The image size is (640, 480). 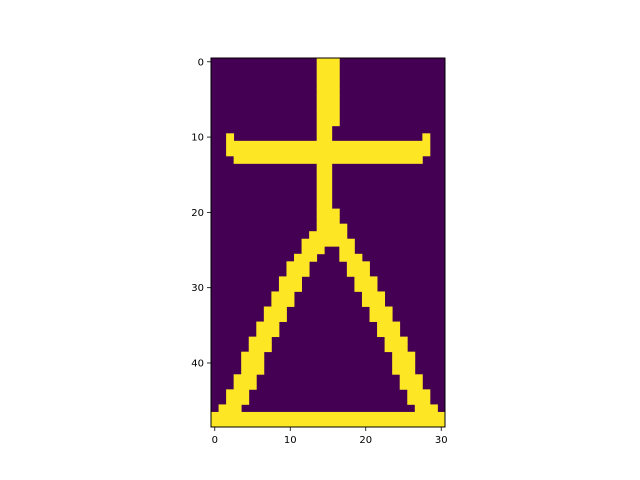 I want to click on y-tick-label: 20, so click(x=197, y=213).